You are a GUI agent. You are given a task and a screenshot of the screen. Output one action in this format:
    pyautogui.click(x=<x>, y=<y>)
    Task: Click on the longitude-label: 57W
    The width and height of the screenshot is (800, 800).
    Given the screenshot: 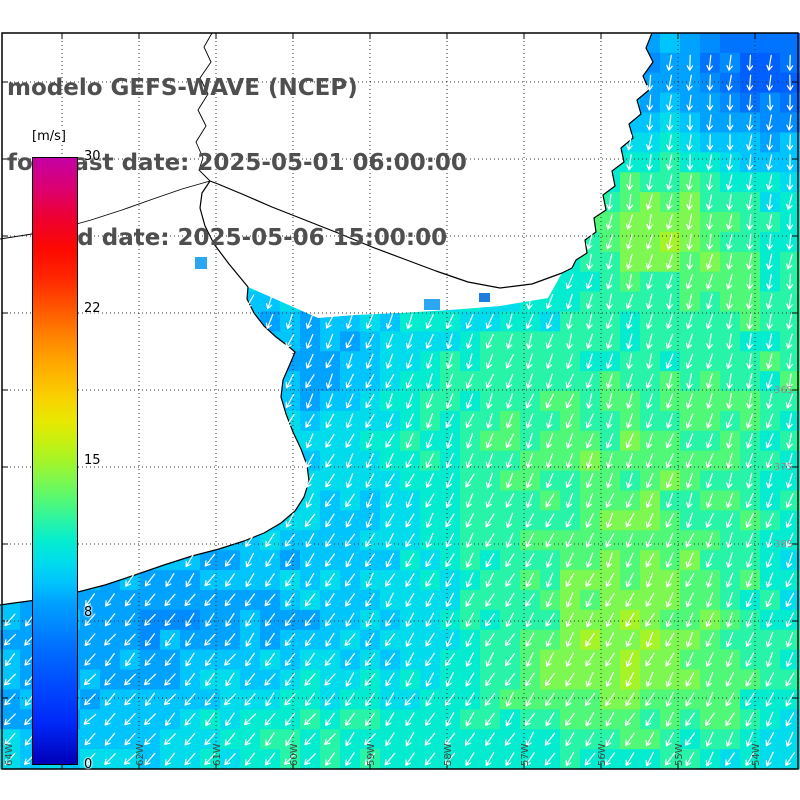 What is the action you would take?
    pyautogui.click(x=525, y=754)
    